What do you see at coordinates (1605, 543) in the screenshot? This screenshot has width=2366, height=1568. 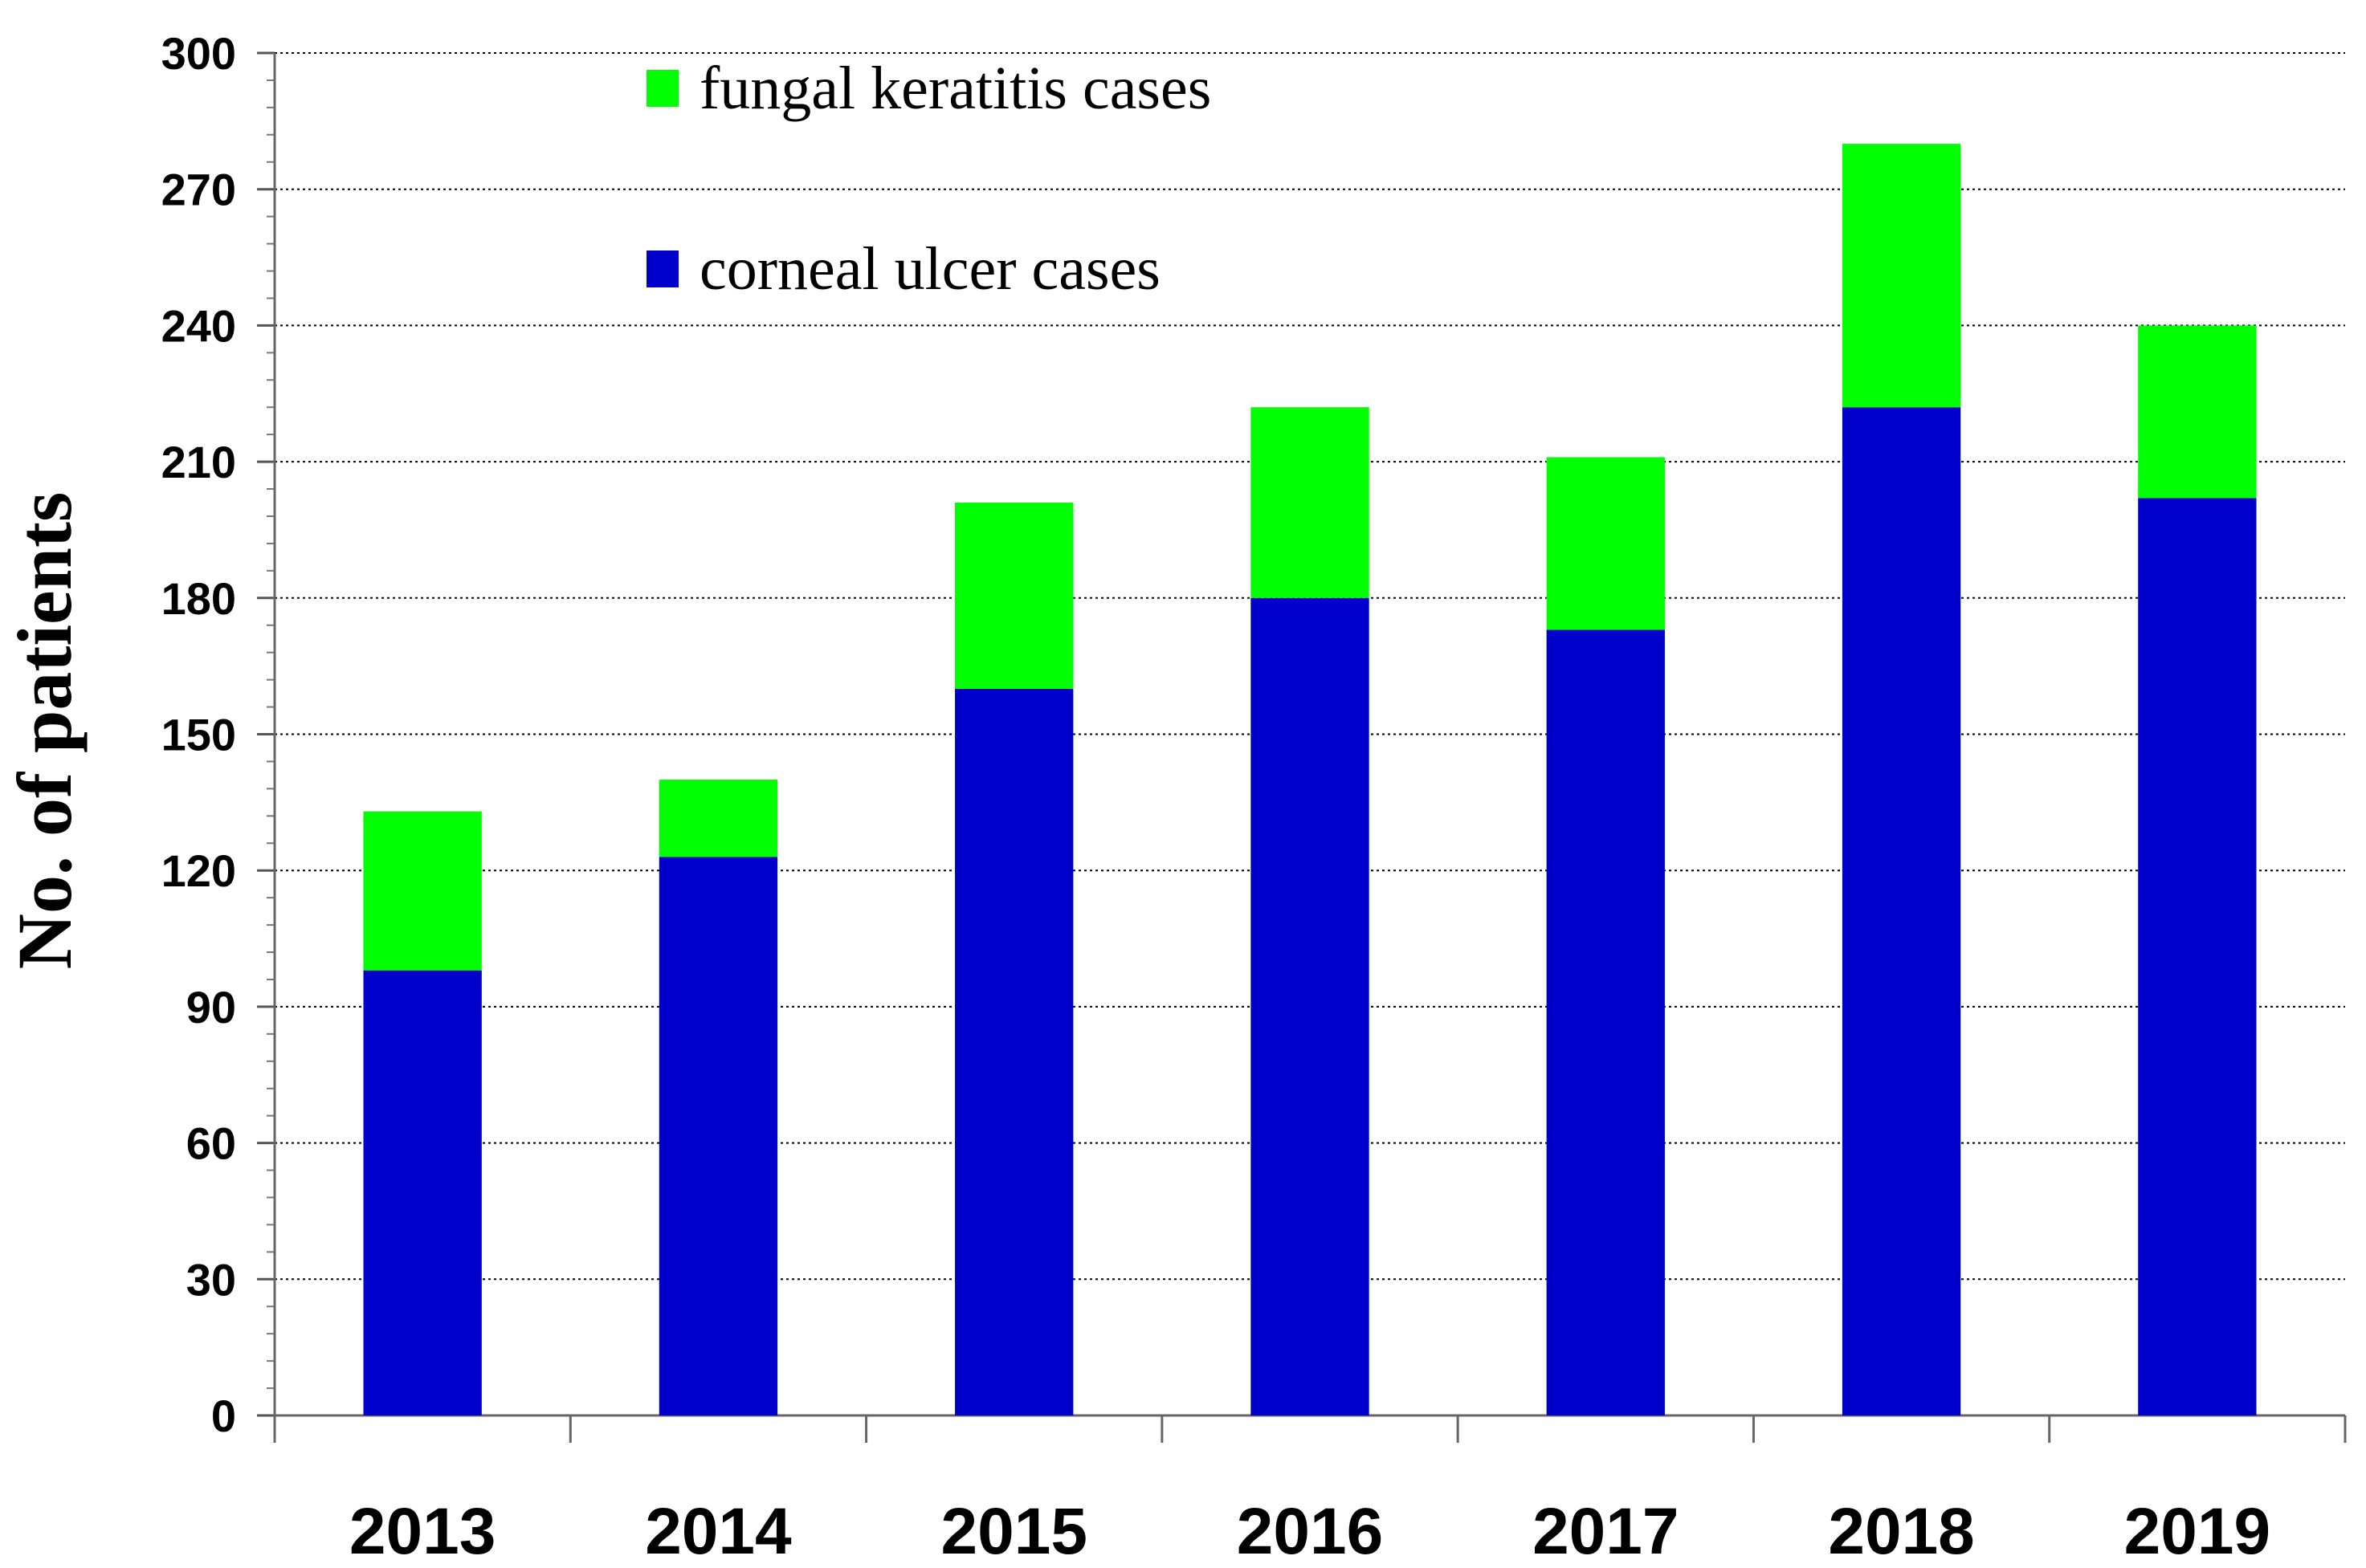 I see `bar-fungal-keratitis-2017` at bounding box center [1605, 543].